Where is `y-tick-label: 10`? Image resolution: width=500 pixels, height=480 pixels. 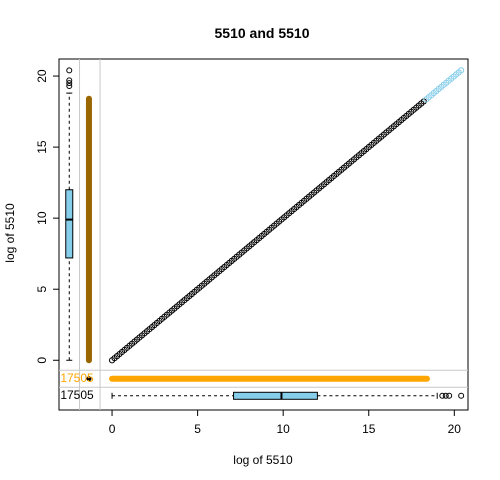 y-tick-label: 10 is located at coordinates (42, 218).